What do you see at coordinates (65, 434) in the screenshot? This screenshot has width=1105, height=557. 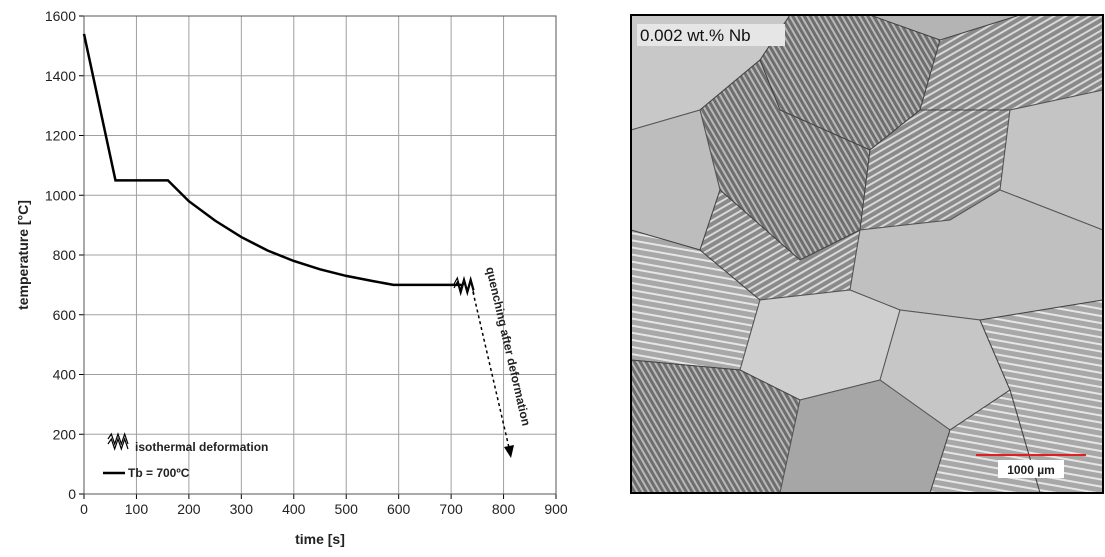 I see `y-tick-label: 200` at bounding box center [65, 434].